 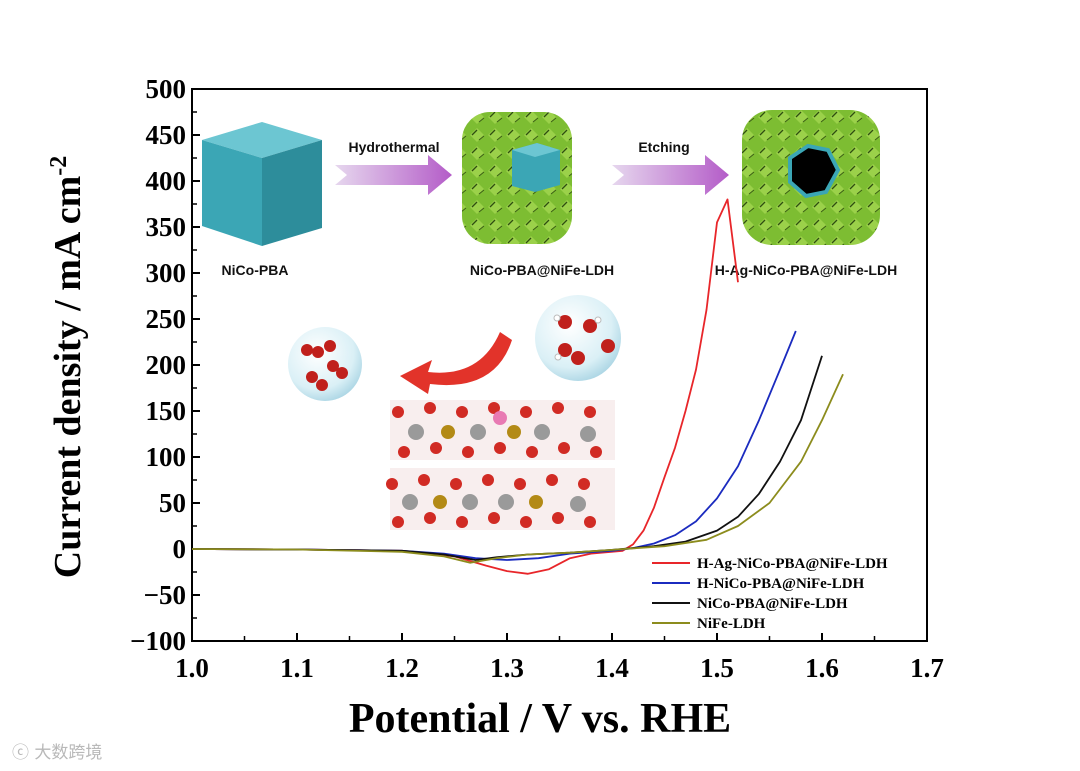 I want to click on x-tick-label: 1.2, so click(x=402, y=668).